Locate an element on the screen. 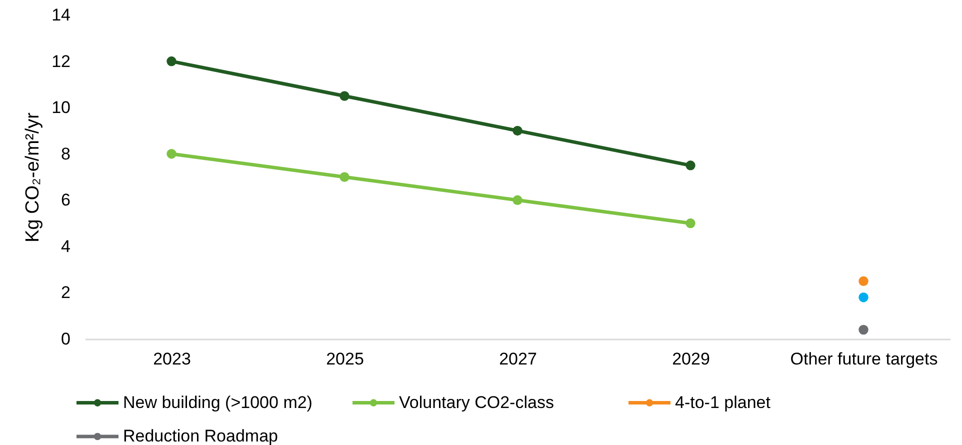 The height and width of the screenshot is (445, 962). legend-label: 4-to-1 planet is located at coordinates (723, 402).